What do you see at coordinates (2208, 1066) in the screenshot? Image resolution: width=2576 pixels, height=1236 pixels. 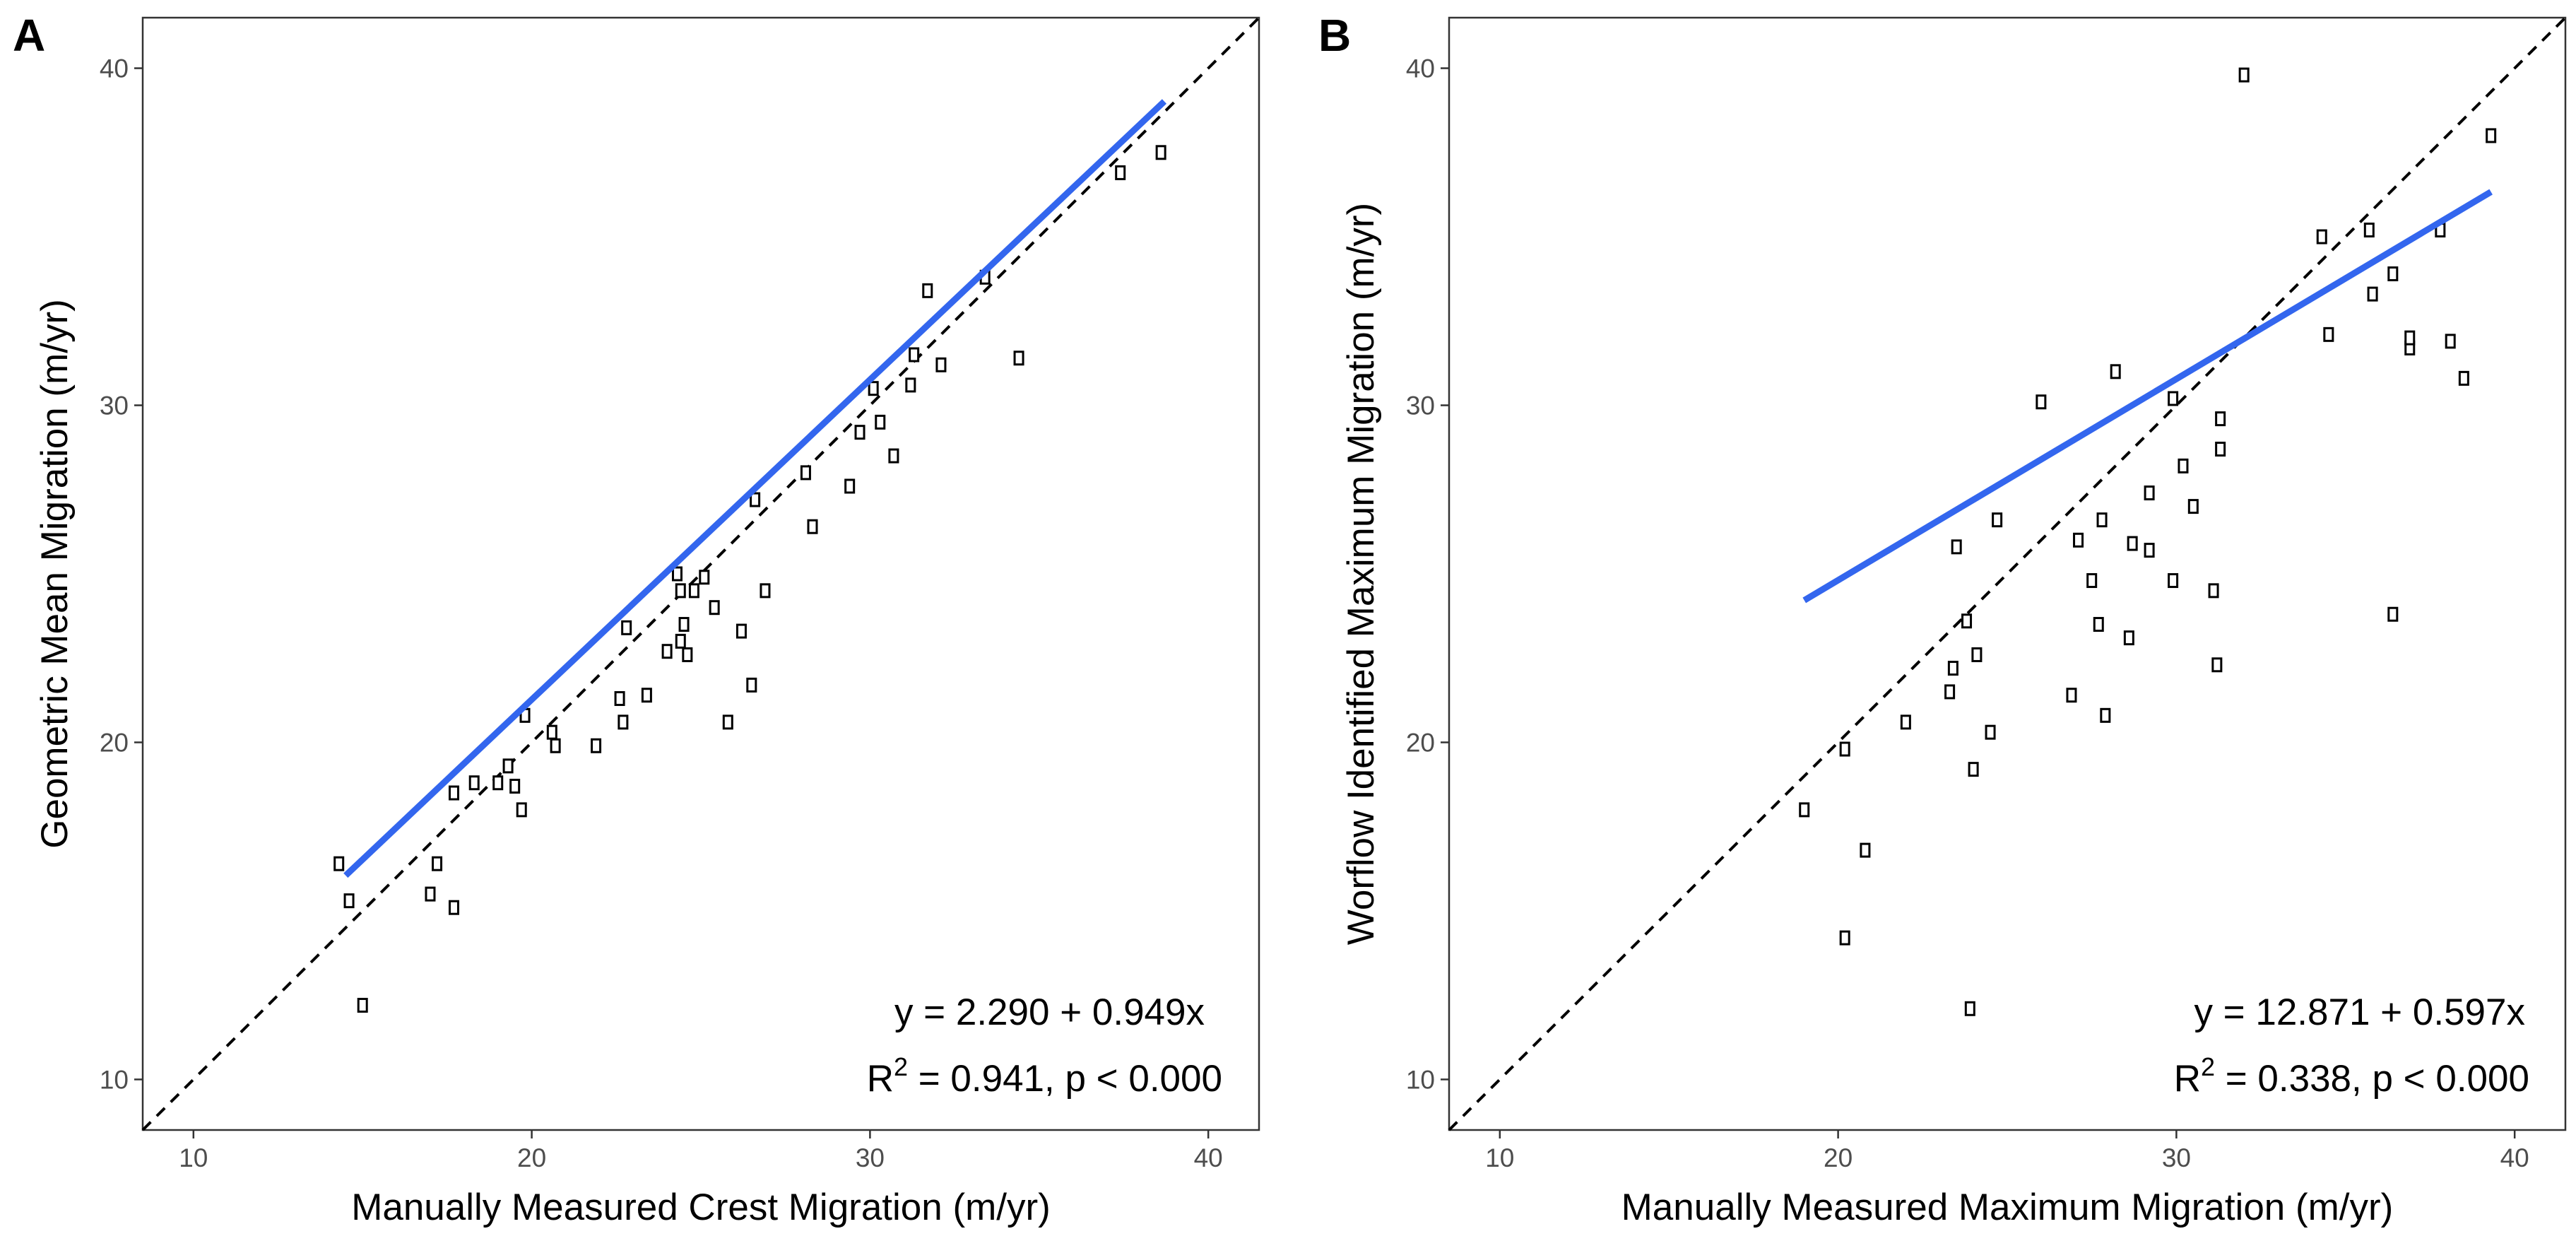 I see `panel-b-r2-sup: 2` at bounding box center [2208, 1066].